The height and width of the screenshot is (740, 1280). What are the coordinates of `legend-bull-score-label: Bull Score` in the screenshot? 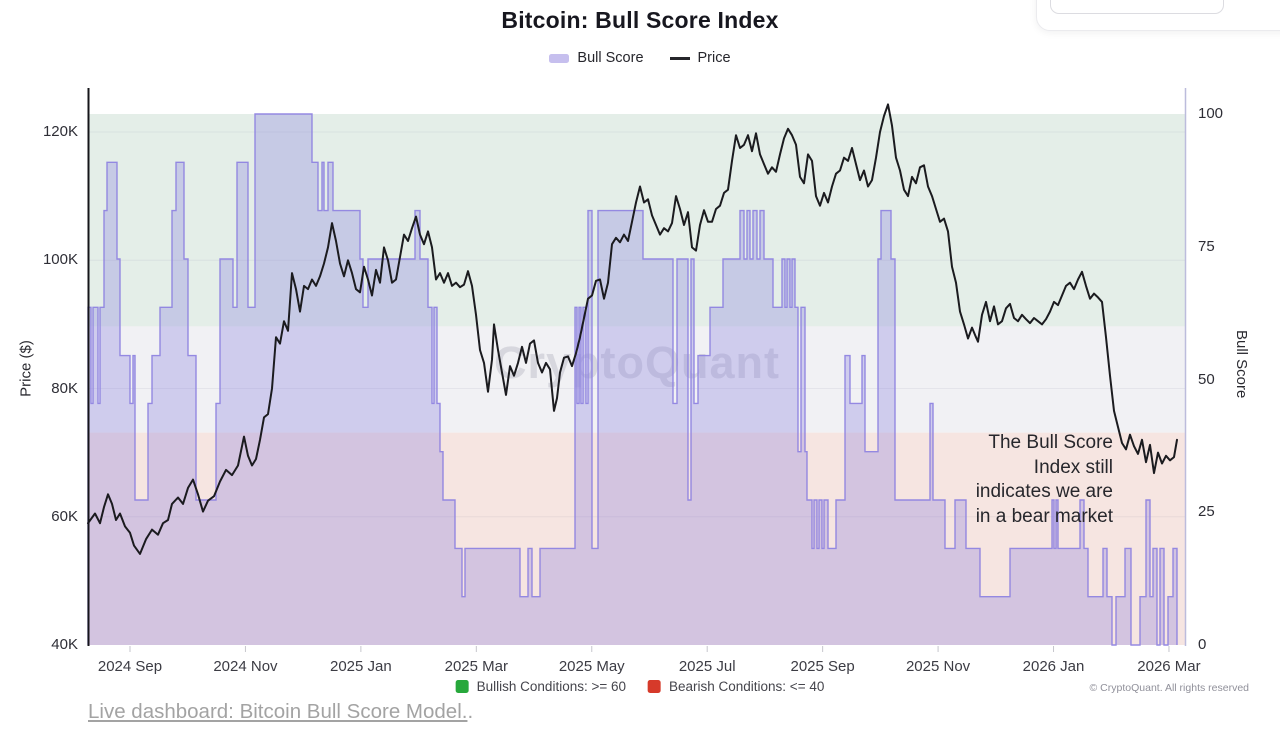 It's located at (610, 58).